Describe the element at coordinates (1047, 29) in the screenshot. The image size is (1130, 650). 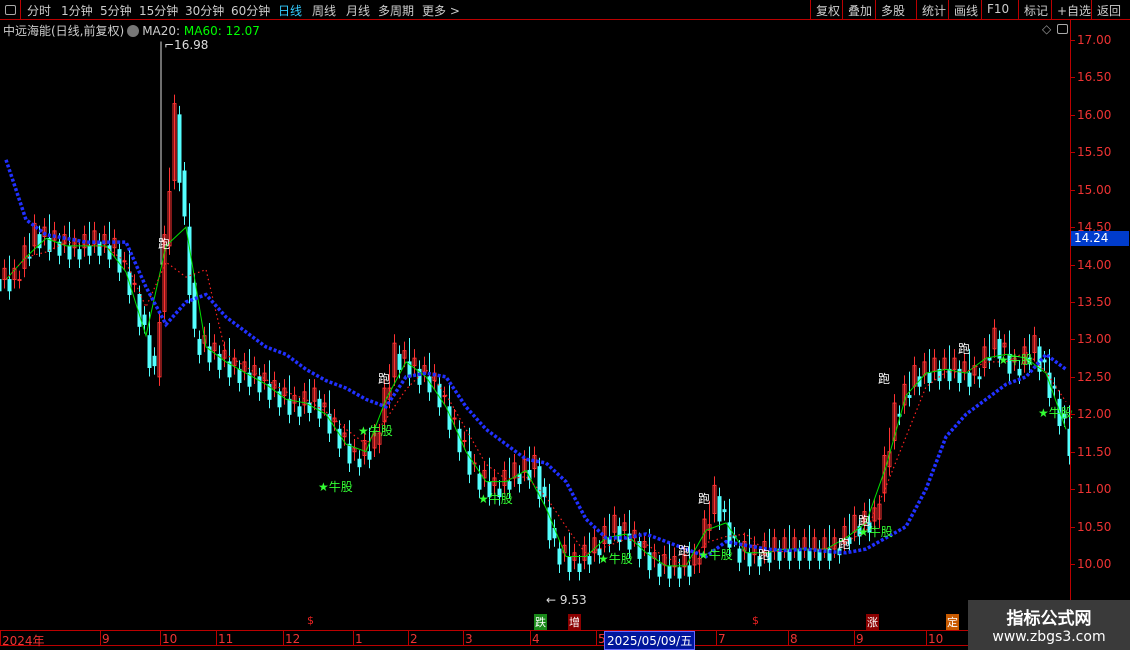
I see `diamond-icon: ◇` at that location.